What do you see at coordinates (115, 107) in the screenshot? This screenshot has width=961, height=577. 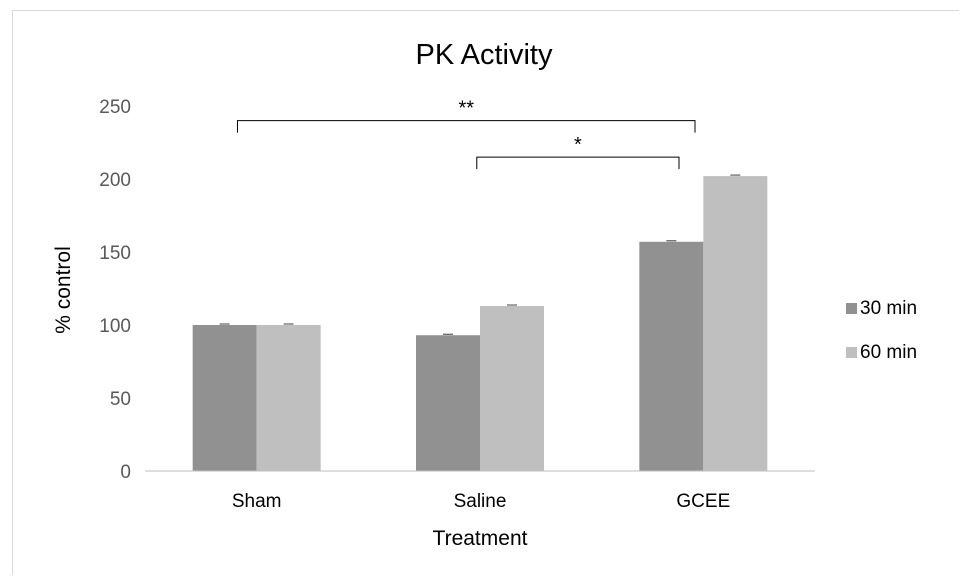 I see `y-tick-label: 250` at bounding box center [115, 107].